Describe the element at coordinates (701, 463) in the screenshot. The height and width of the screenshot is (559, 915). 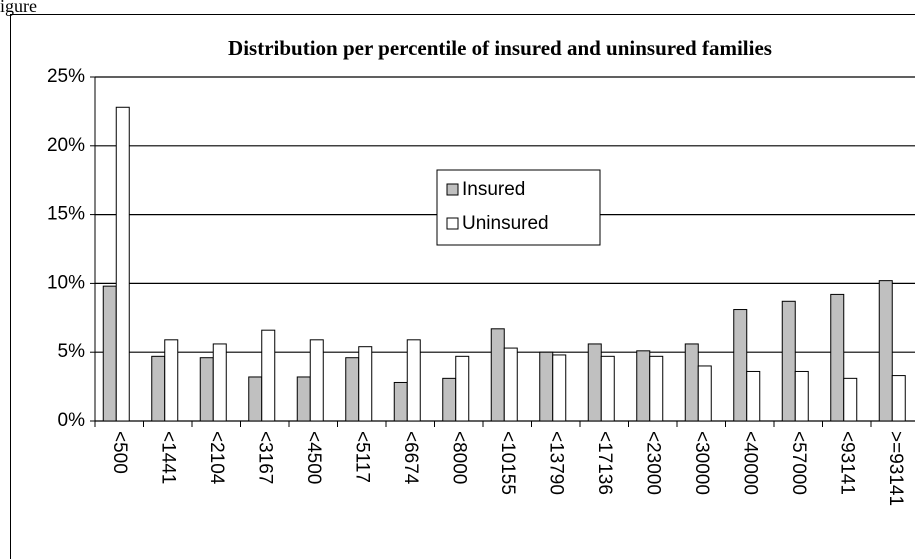
I see `x-tick-label: <30000` at that location.